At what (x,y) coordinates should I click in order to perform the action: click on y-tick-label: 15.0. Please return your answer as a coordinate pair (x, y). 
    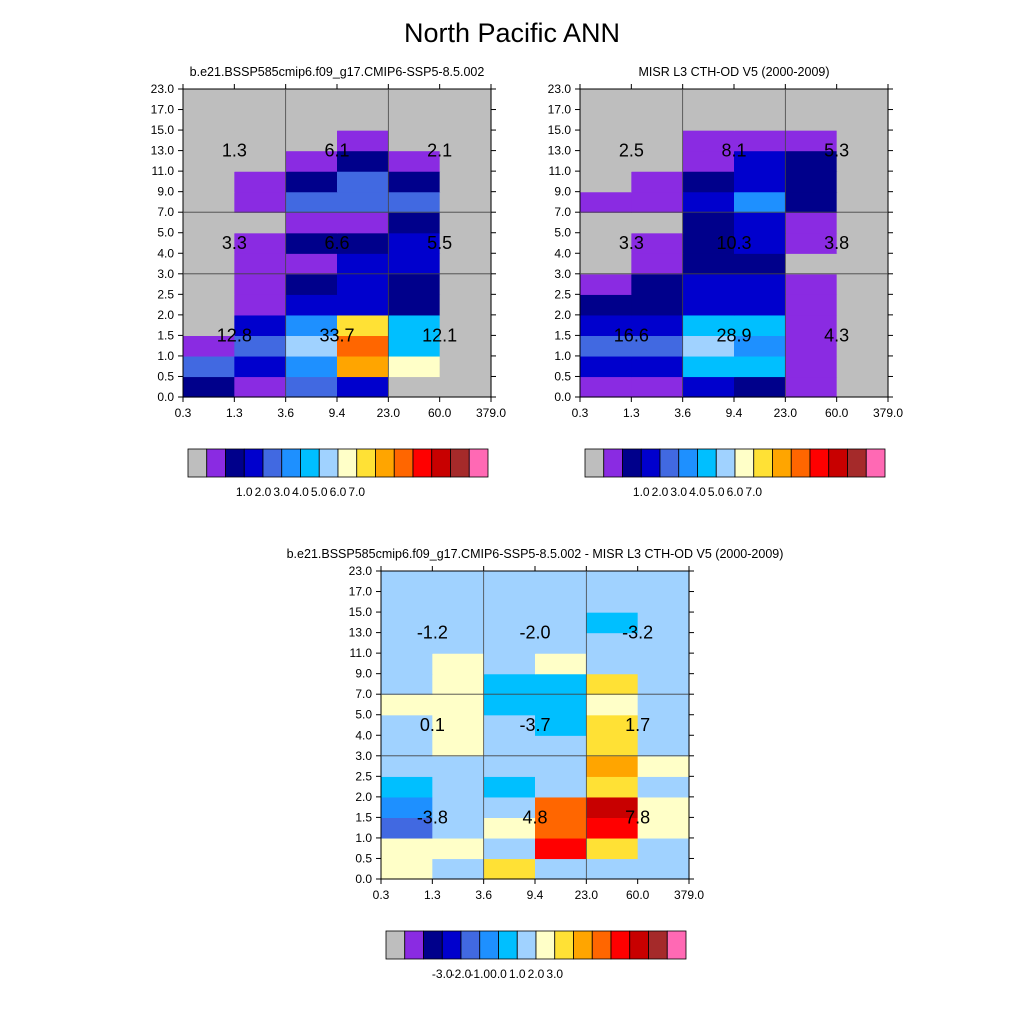
    Looking at the image, I should click on (361, 612).